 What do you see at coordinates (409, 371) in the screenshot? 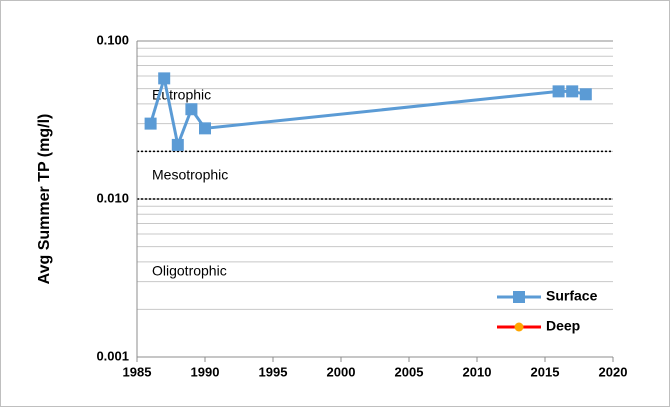
I see `x-tick-label: 2005` at bounding box center [409, 371].